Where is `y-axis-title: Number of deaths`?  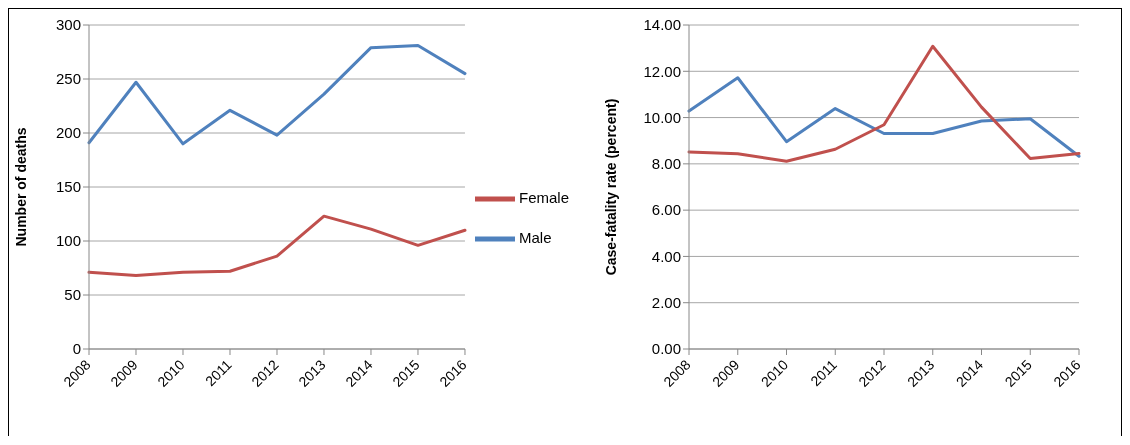 y-axis-title: Number of deaths is located at coordinates (20, 187).